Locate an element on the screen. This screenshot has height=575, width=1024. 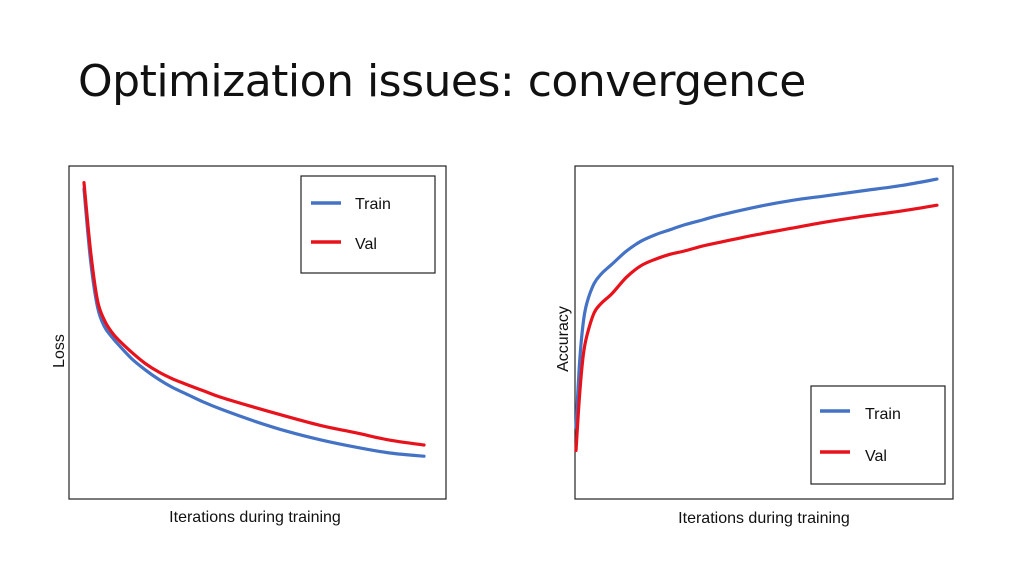
accuracy-legend-train-label: Train is located at coordinates (883, 414).